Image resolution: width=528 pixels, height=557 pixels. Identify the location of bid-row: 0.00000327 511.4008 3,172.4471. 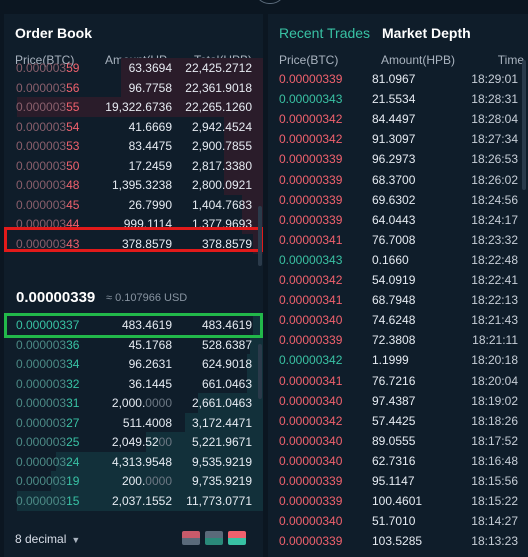
(133, 422).